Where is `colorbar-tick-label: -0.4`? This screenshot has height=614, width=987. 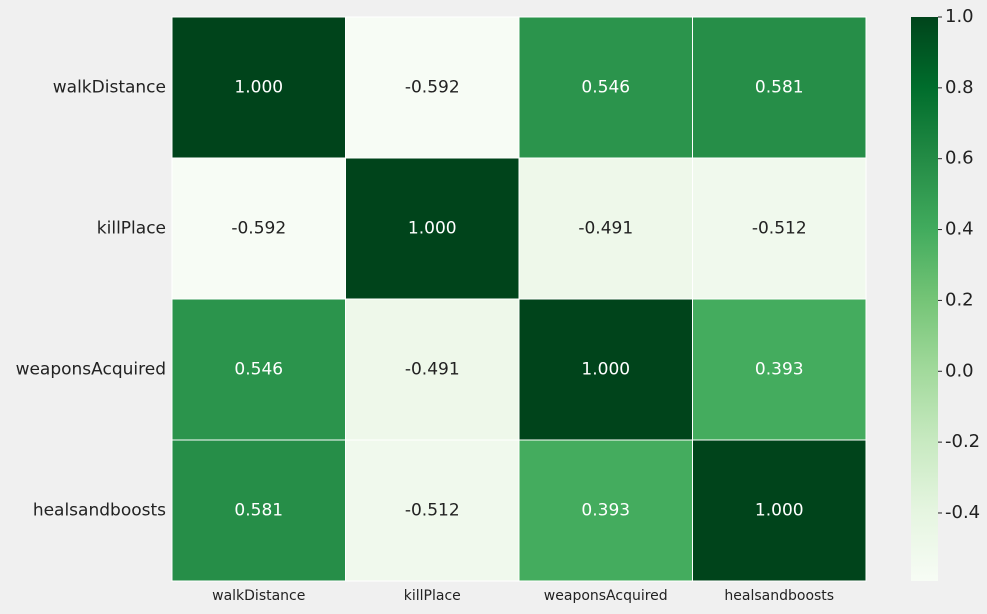
colorbar-tick-label: -0.4 is located at coordinates (962, 512).